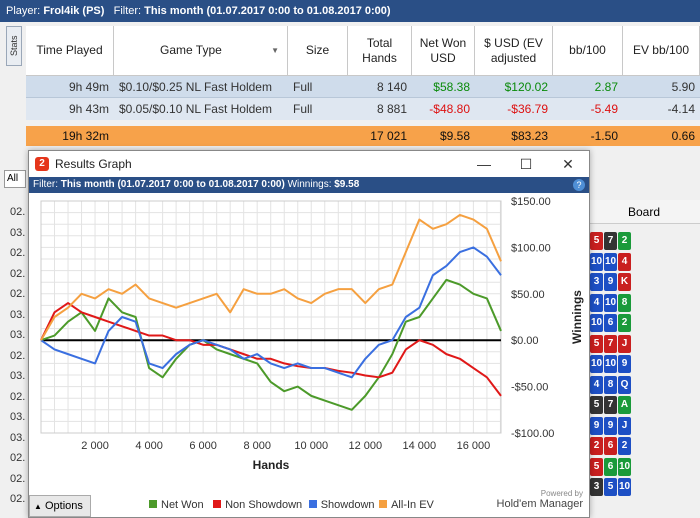  Describe the element at coordinates (443, 50) in the screenshot. I see `col-net-won: Net Won USD` at that location.